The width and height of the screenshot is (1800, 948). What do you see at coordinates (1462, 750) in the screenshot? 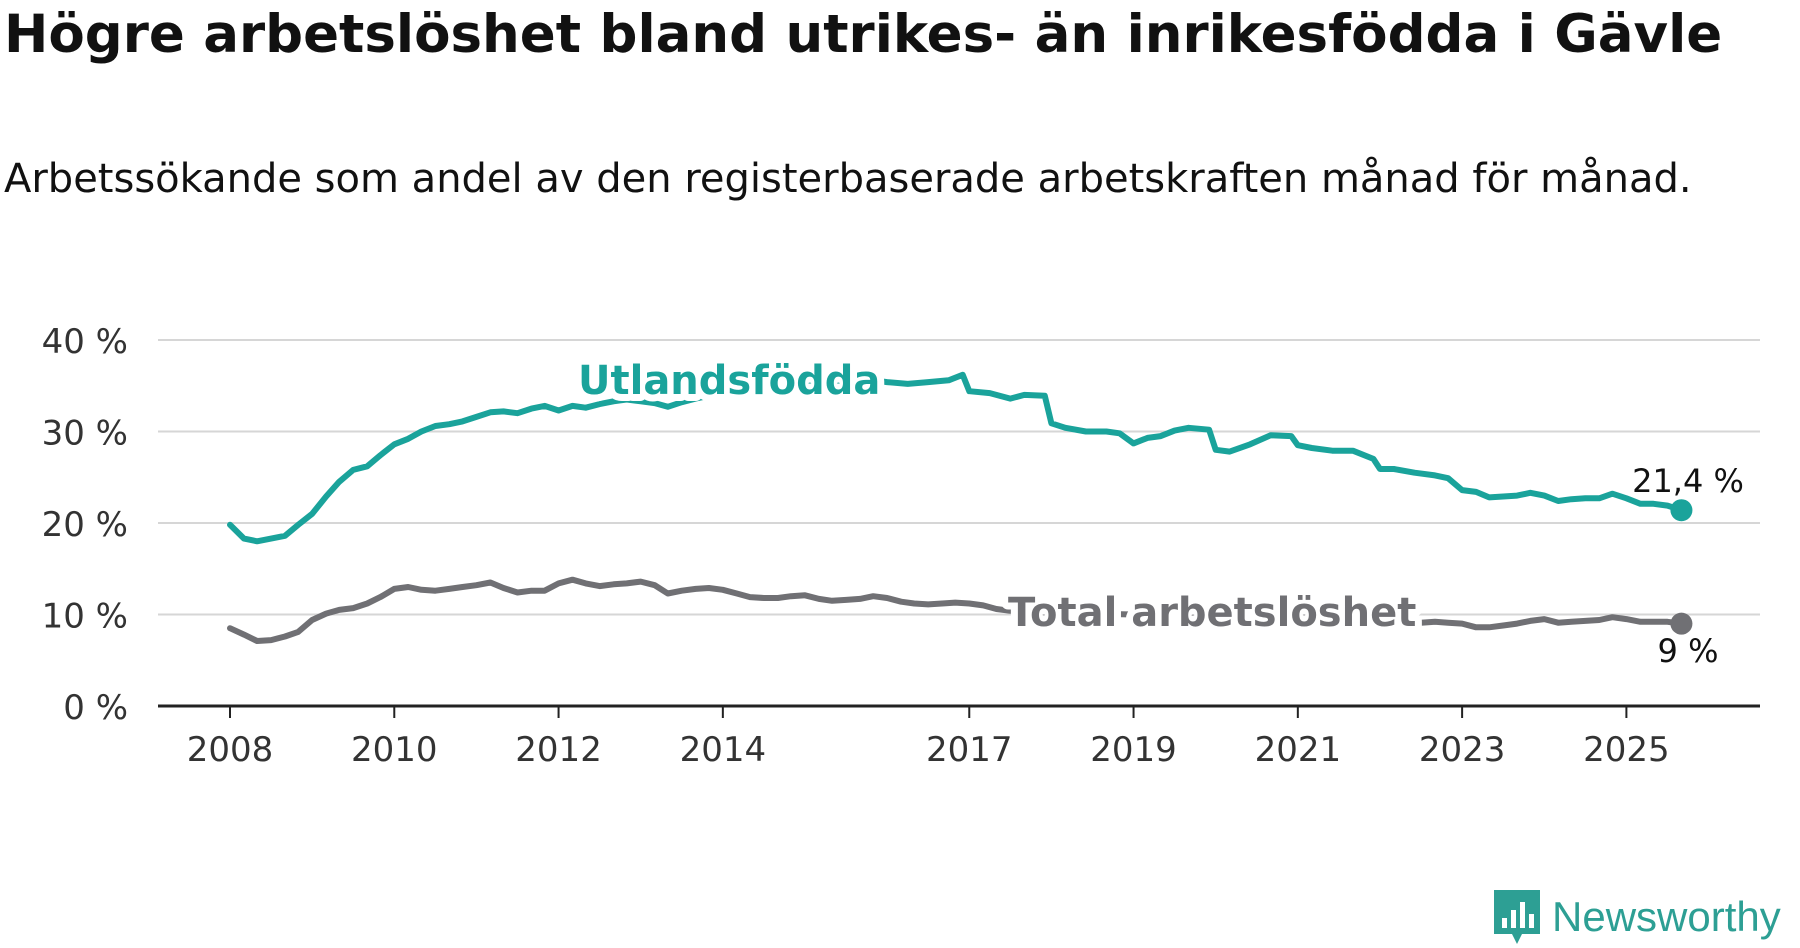
I see `x-tick-label: 2023` at bounding box center [1462, 750].